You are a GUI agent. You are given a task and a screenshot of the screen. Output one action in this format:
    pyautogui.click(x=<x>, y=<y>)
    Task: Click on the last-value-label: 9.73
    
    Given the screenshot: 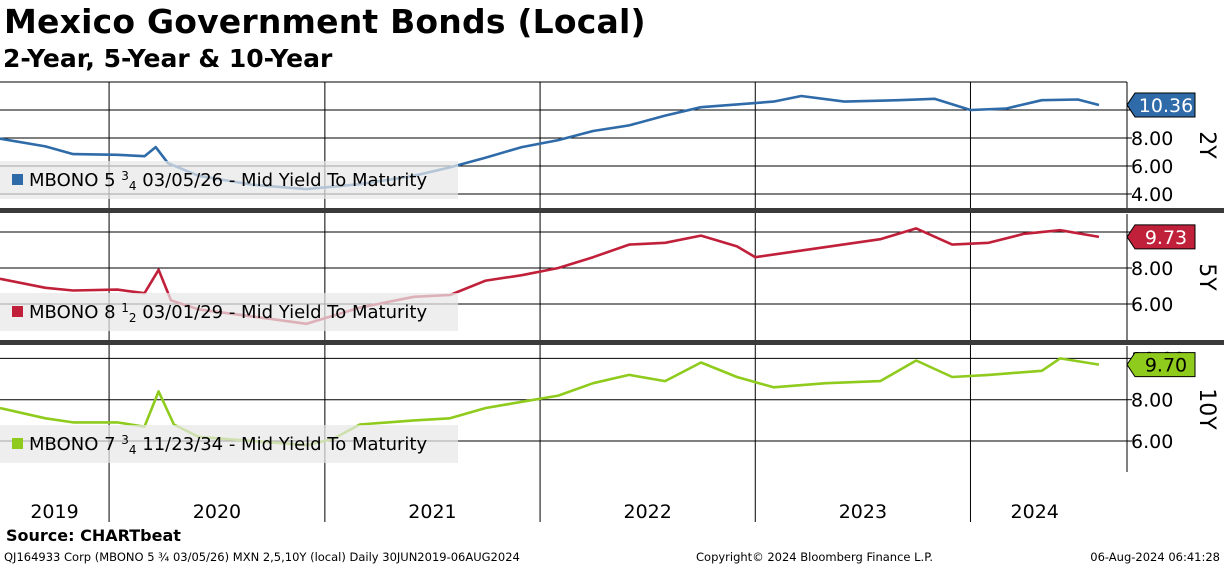 What is the action you would take?
    pyautogui.click(x=1166, y=238)
    